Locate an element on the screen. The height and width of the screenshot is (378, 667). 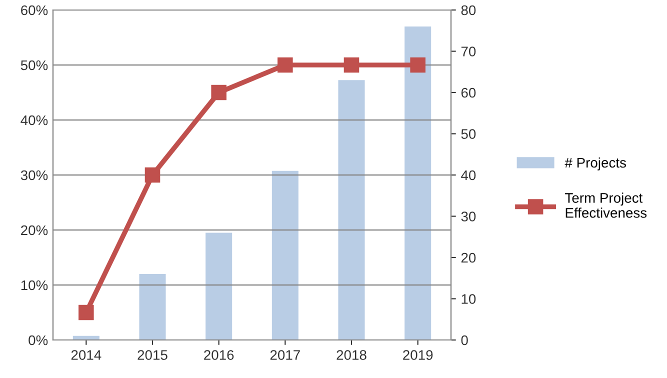
y2-tick-label: 30 is located at coordinates (468, 217).